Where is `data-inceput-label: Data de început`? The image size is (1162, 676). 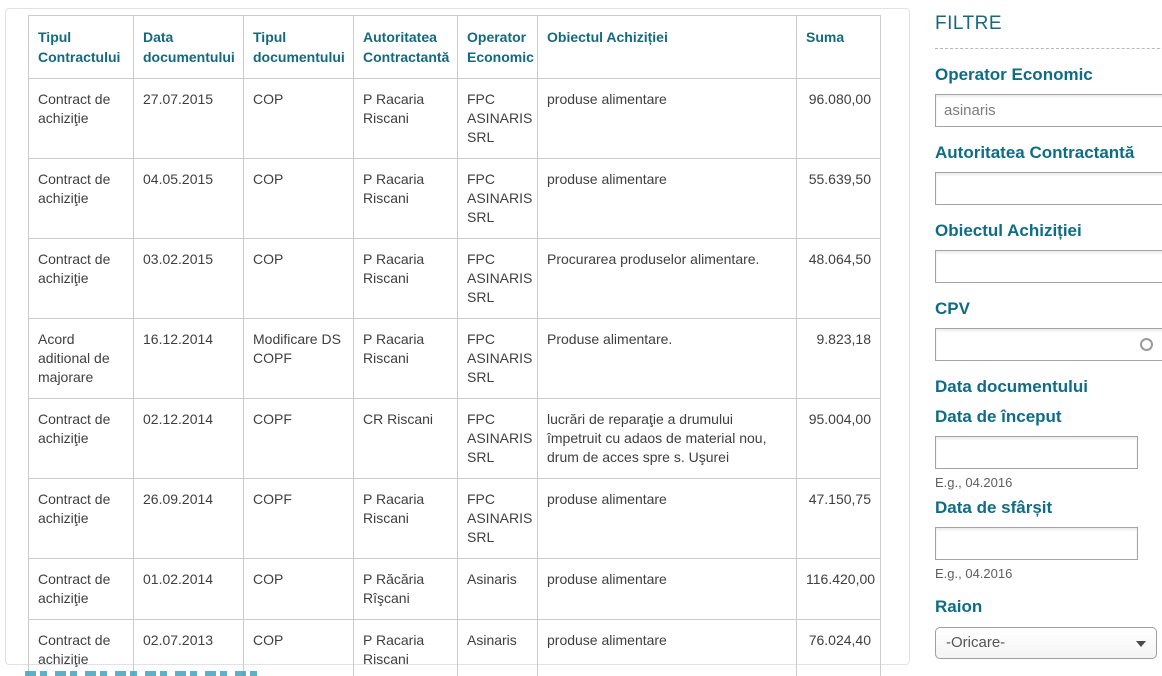 data-inceput-label: Data de început is located at coordinates (998, 416).